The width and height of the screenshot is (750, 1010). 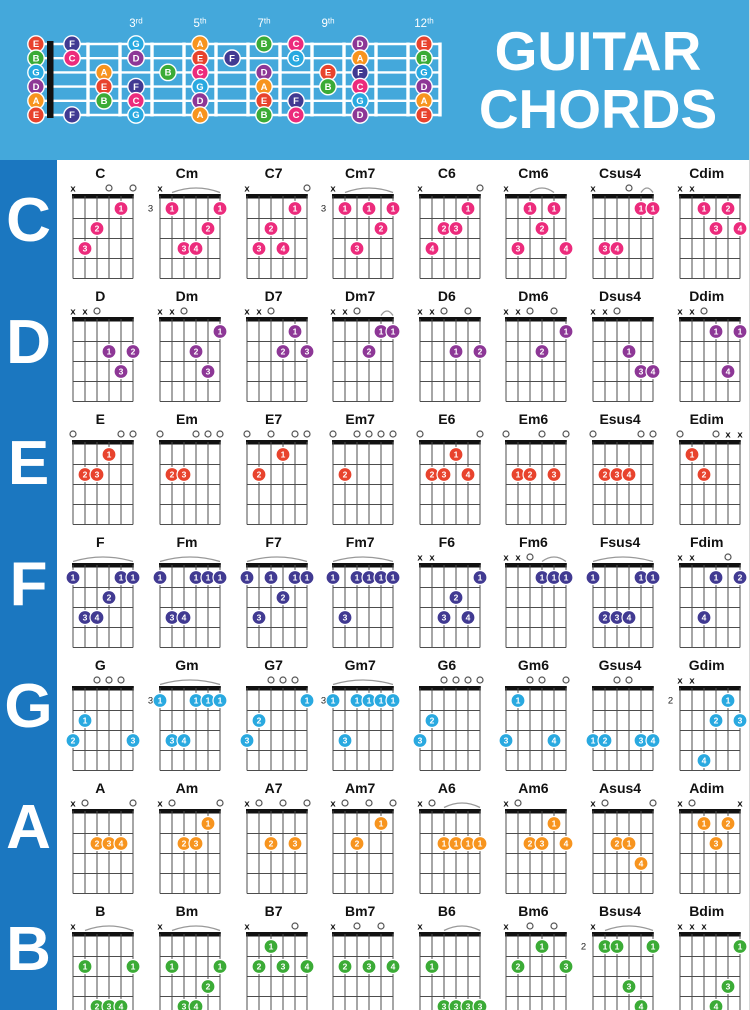 What do you see at coordinates (360, 73) in the screenshot?
I see `svg-text: F` at bounding box center [360, 73].